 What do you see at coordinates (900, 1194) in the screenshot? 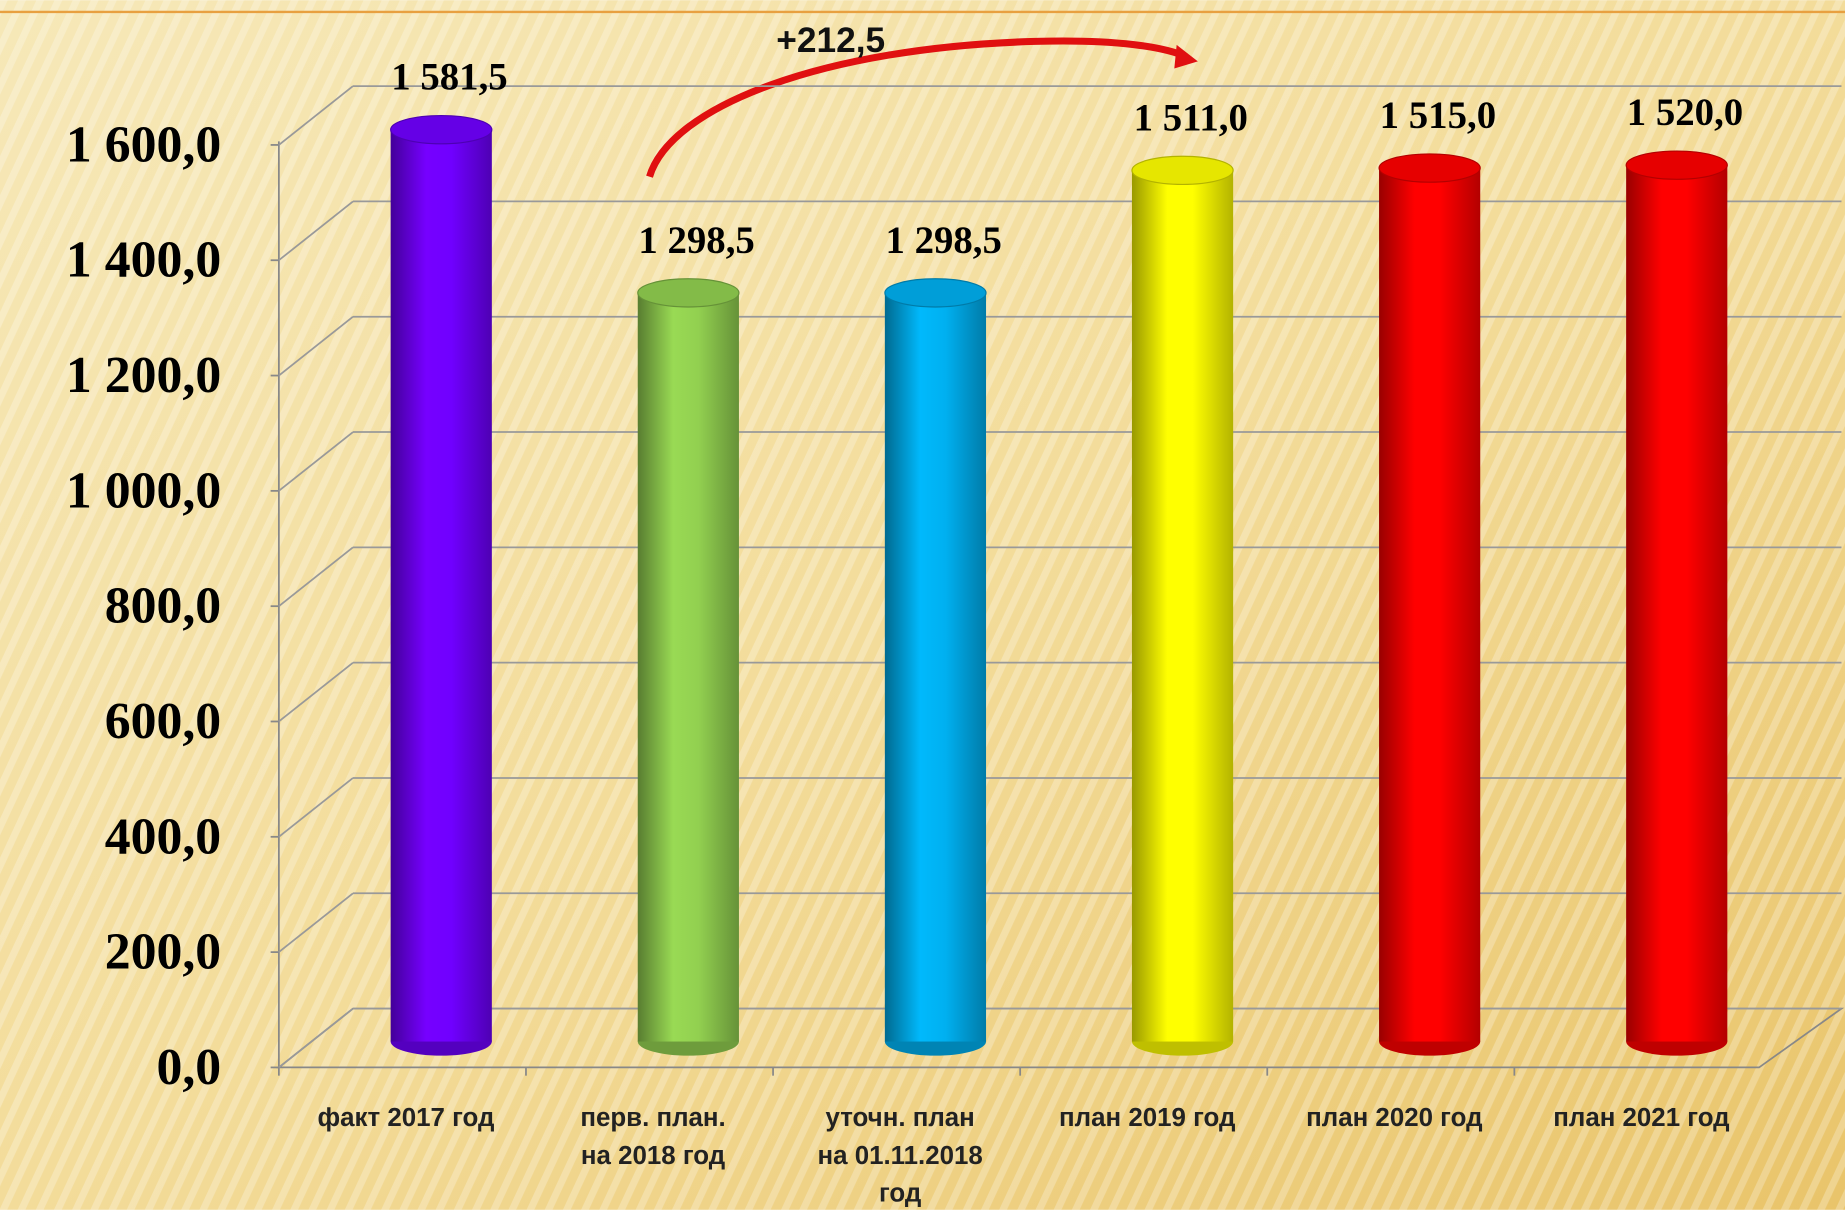
I see `x-tick-label: год` at bounding box center [900, 1194].